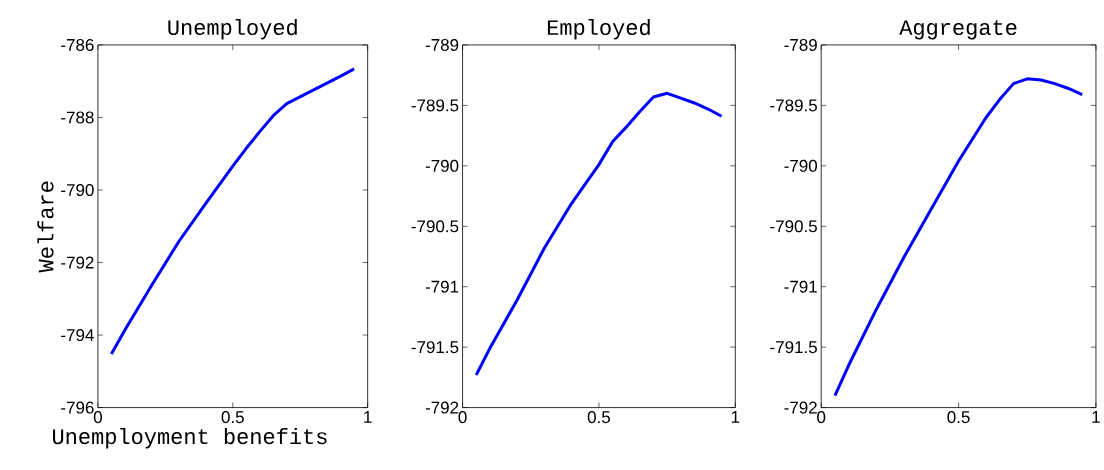  I want to click on y-tick-label: -786, so click(77, 45).